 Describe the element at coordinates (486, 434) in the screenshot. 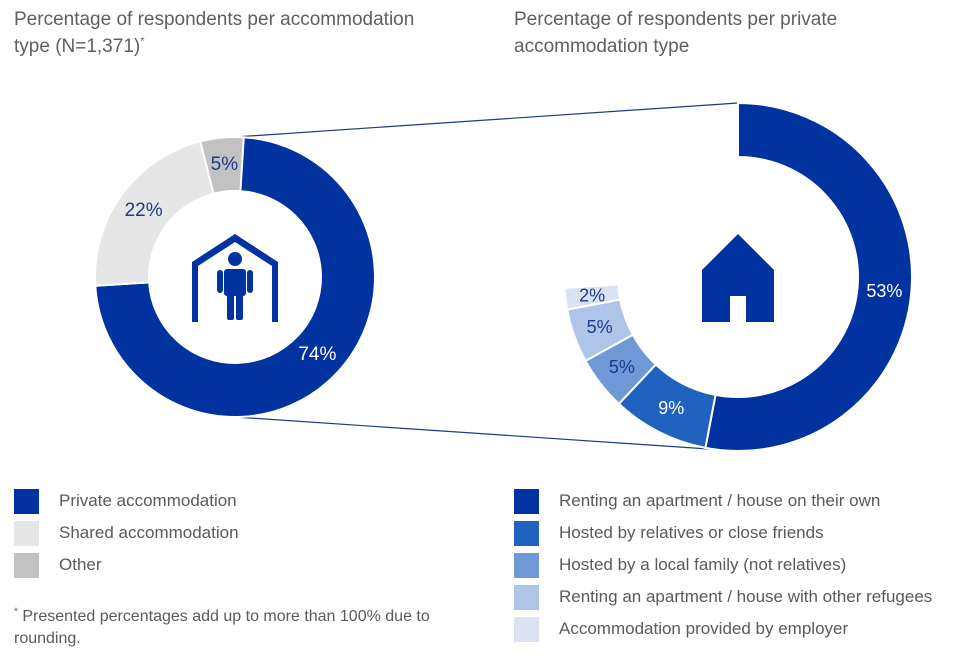

I see `connector-line-bottom` at that location.